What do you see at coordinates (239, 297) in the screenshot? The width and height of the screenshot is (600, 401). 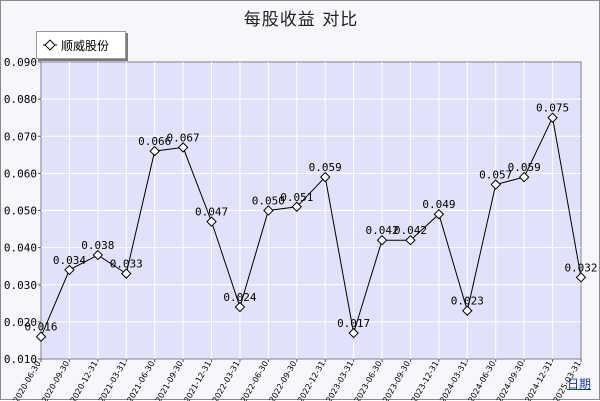 I see `data-label: 0.024` at bounding box center [239, 297].